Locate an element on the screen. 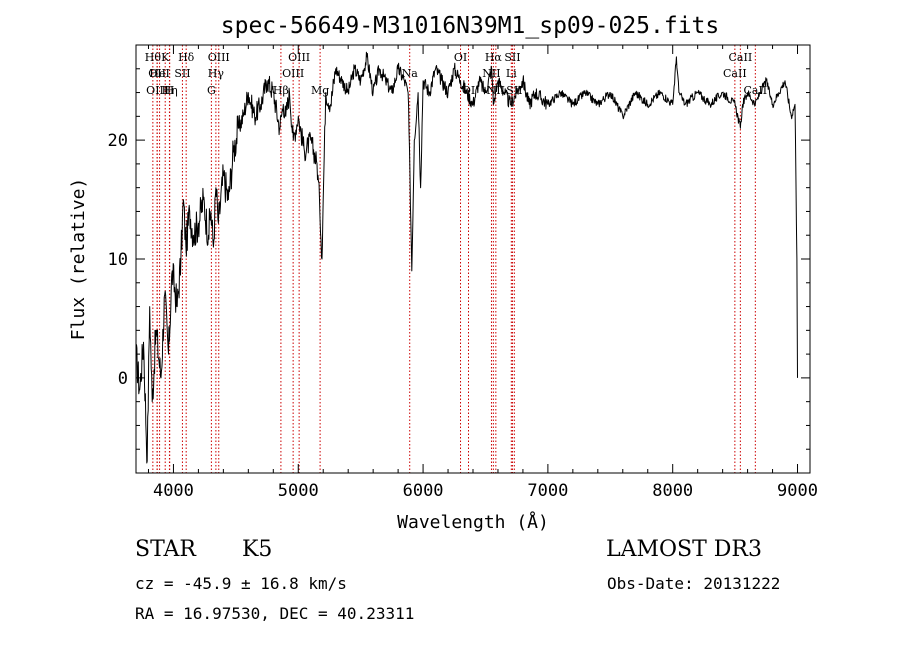 The height and width of the screenshot is (649, 900). line-label-12: Hβ is located at coordinates (281, 90).